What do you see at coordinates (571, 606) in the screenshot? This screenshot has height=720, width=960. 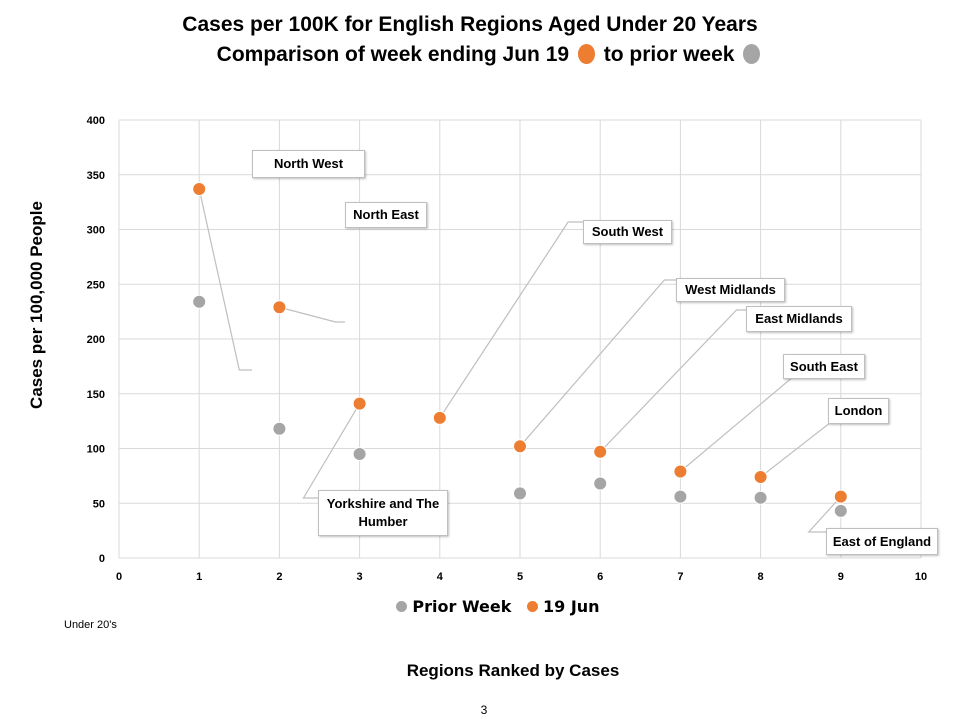 I see `legend-current-label: 19 Jun` at bounding box center [571, 606].